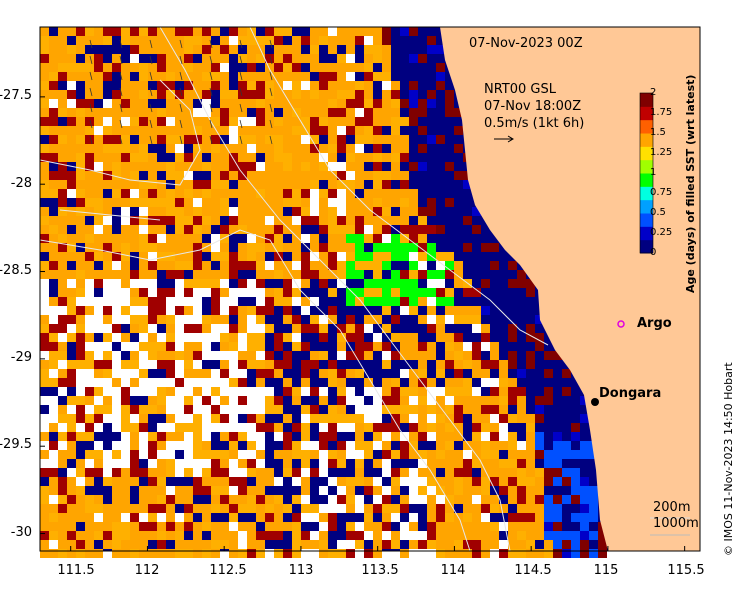  I want to click on current-arrows, so click(181, 92).